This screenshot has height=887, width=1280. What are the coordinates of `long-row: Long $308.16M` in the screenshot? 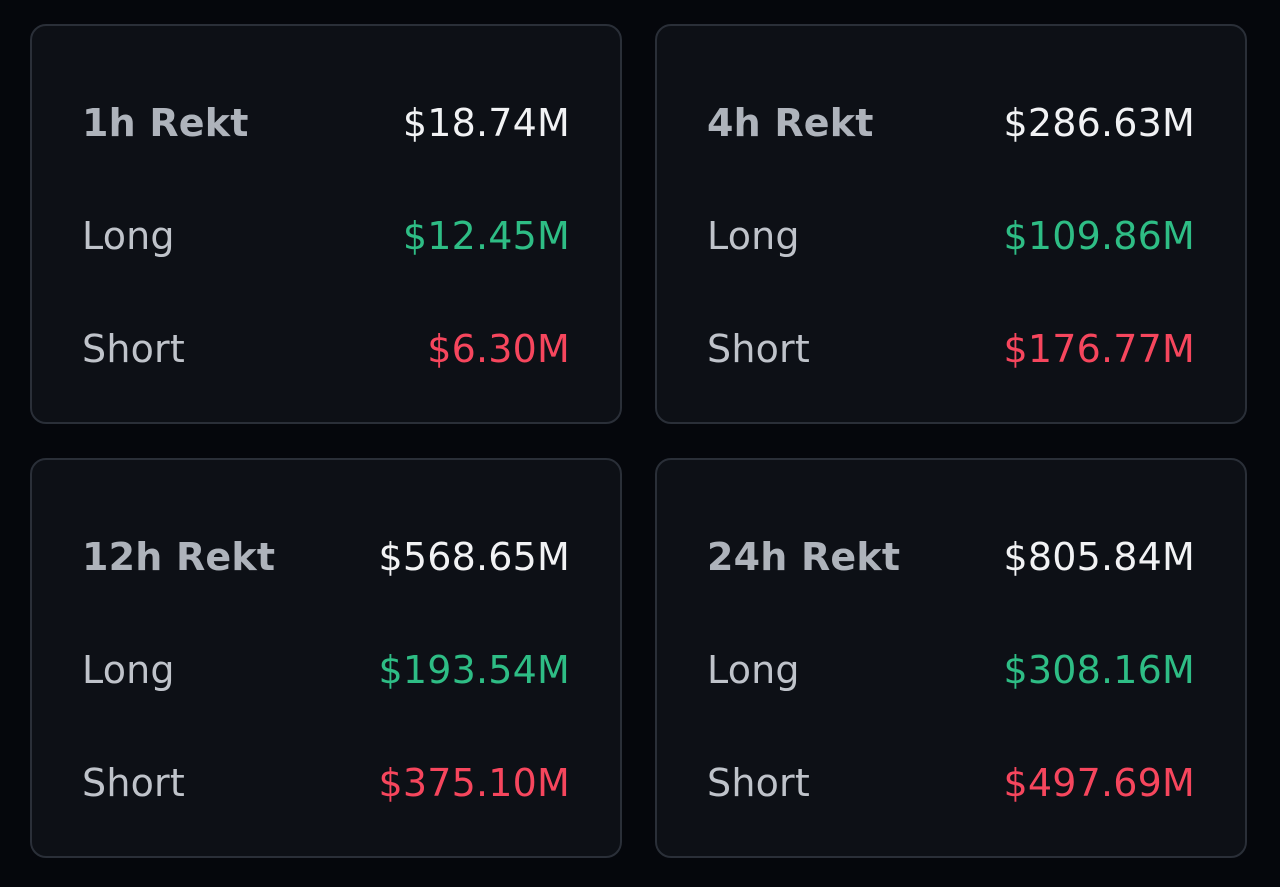 It's located at (951, 670).